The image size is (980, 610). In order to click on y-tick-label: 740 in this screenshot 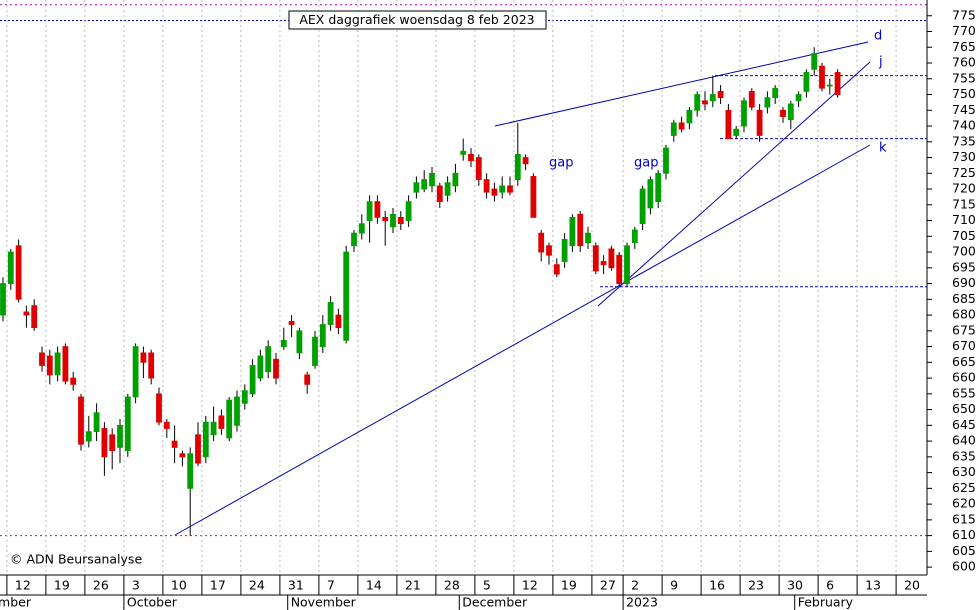, I will do `click(964, 125)`.